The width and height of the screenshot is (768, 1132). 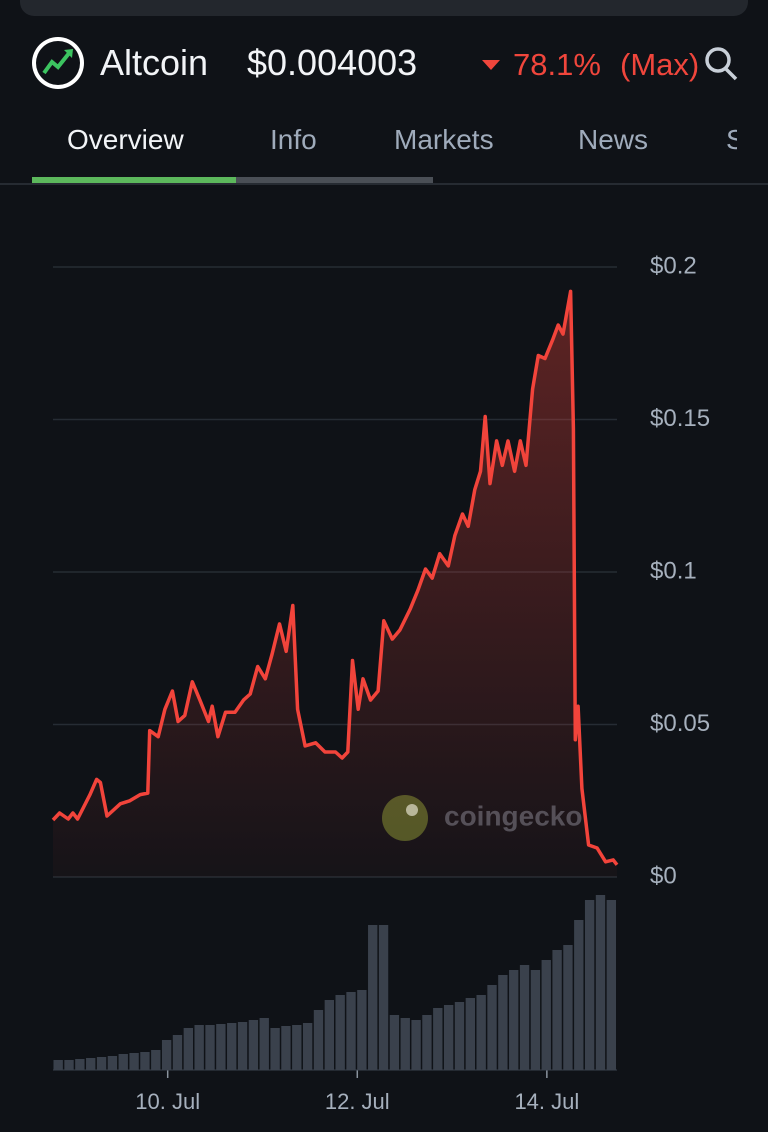 I want to click on tab-scroll-track, so click(x=334, y=180).